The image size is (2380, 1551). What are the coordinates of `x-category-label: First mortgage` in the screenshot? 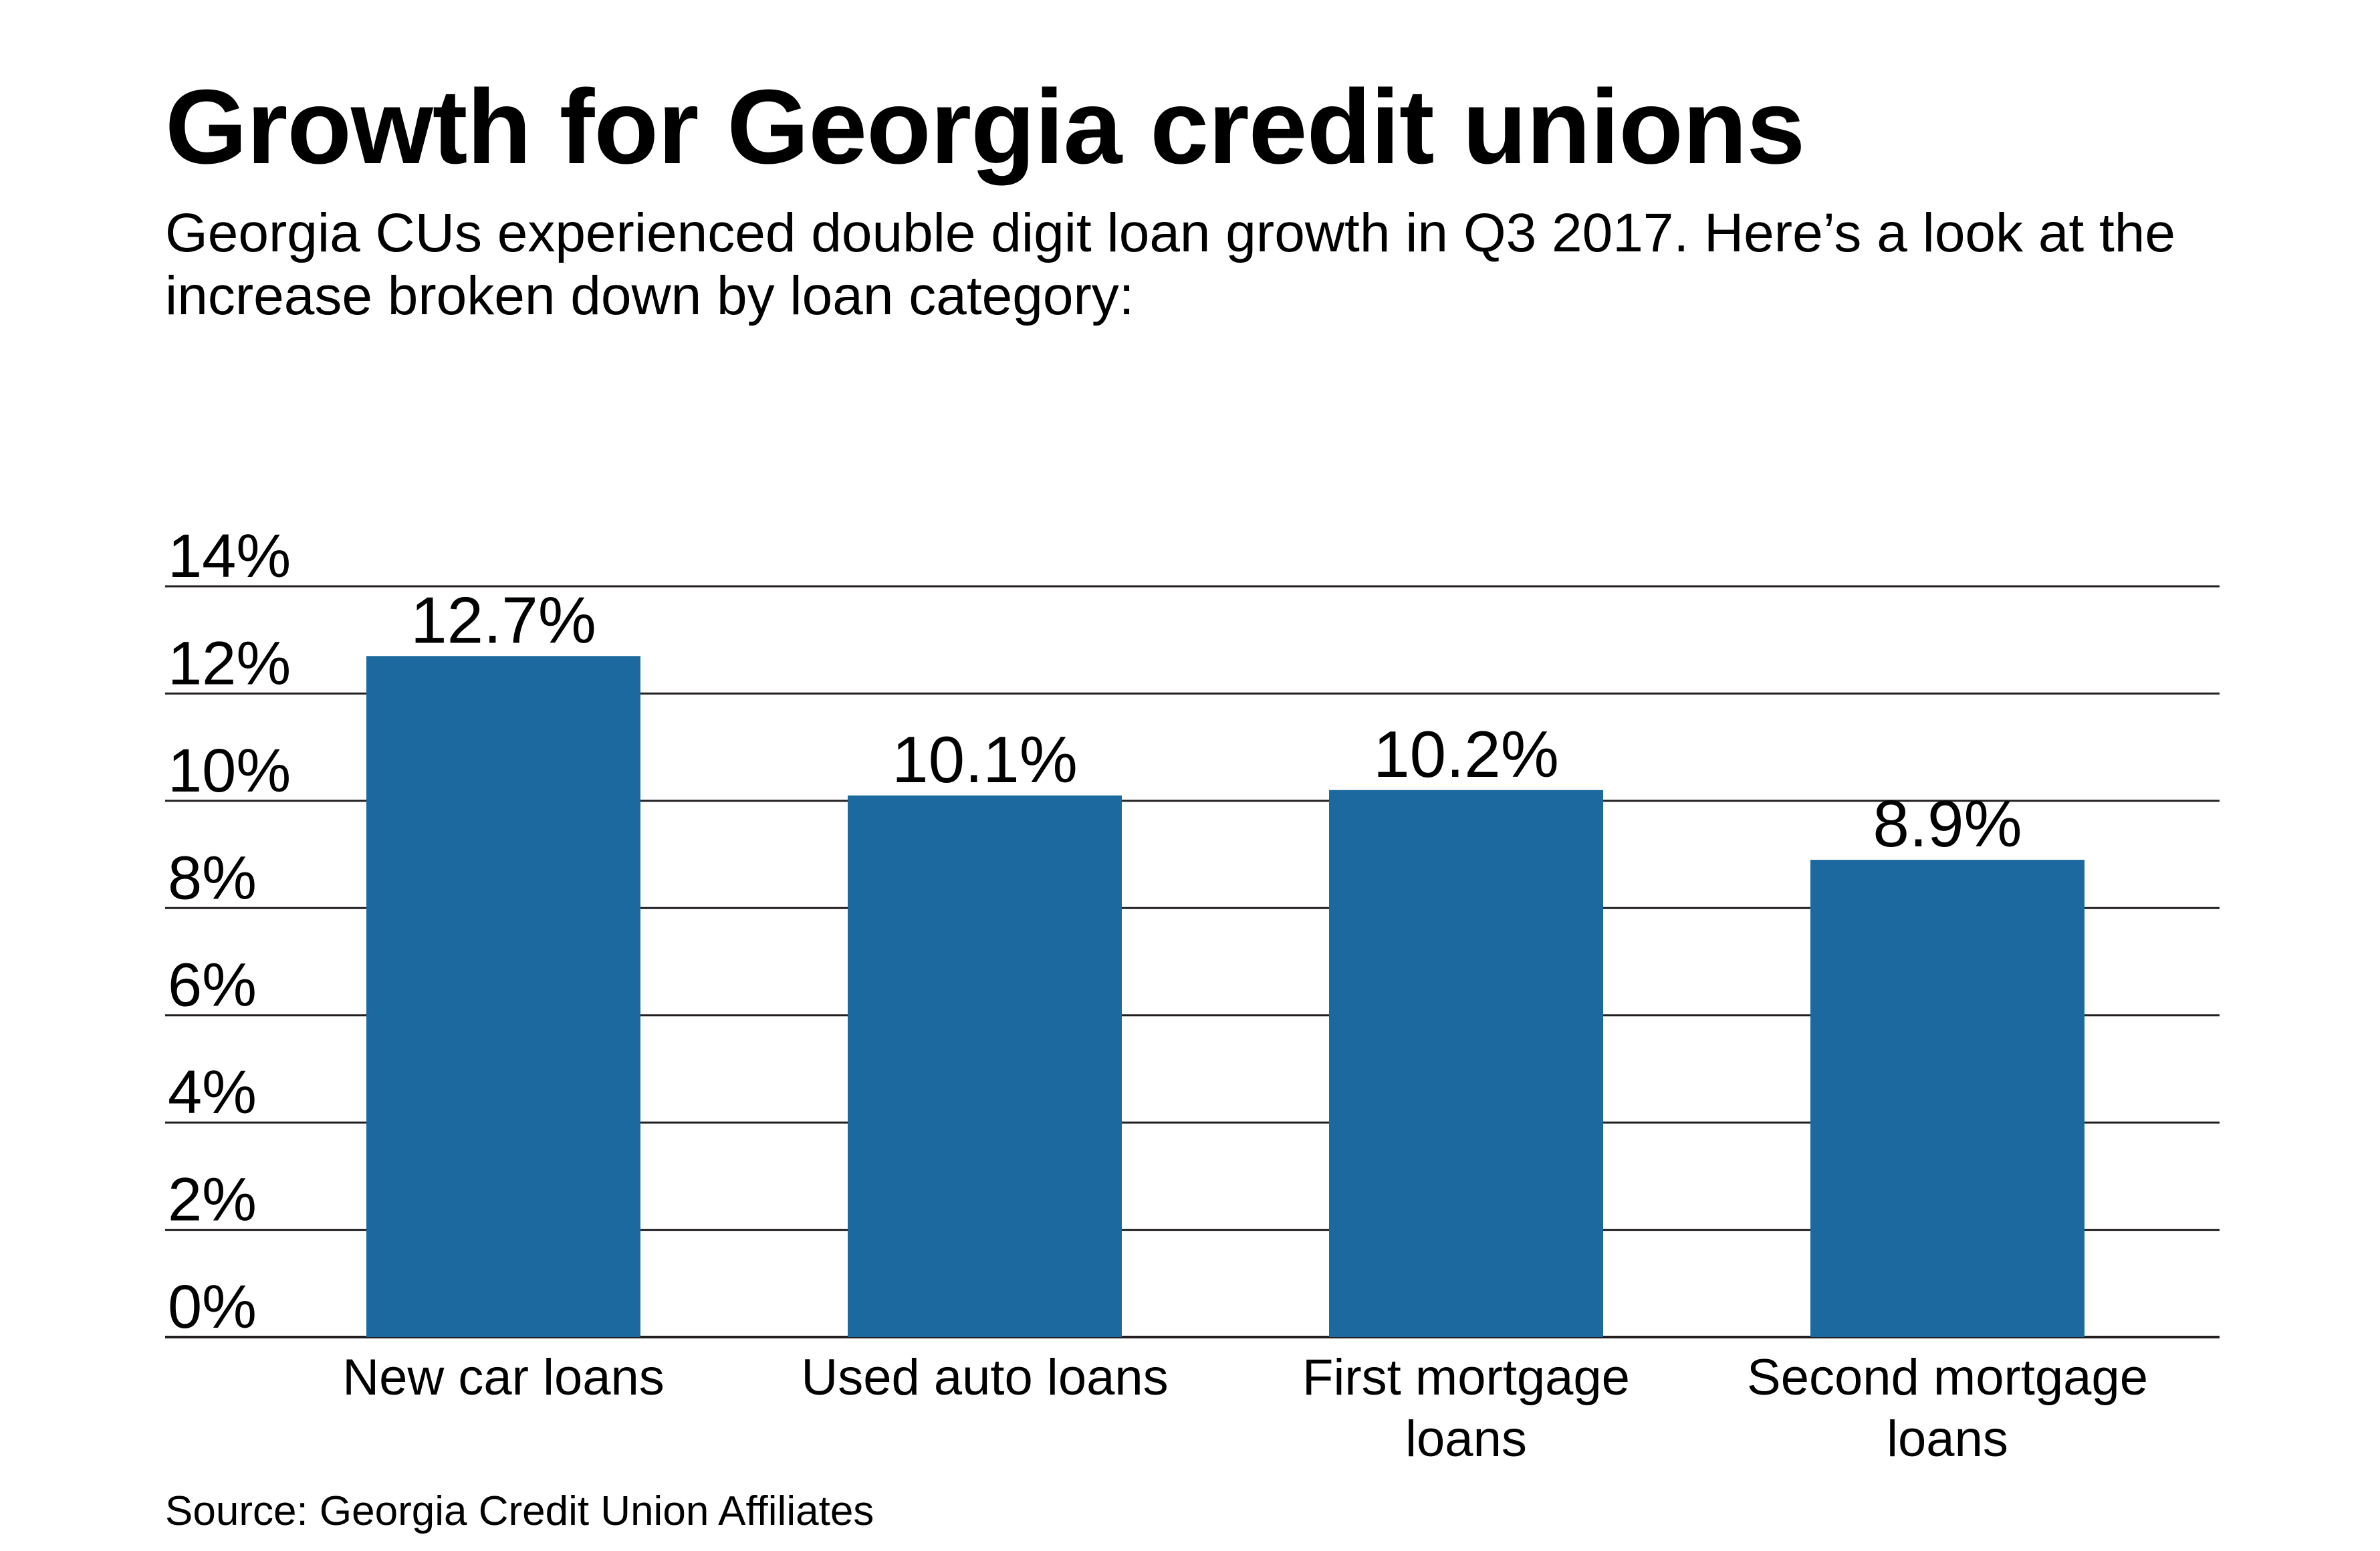 It's located at (1466, 1377).